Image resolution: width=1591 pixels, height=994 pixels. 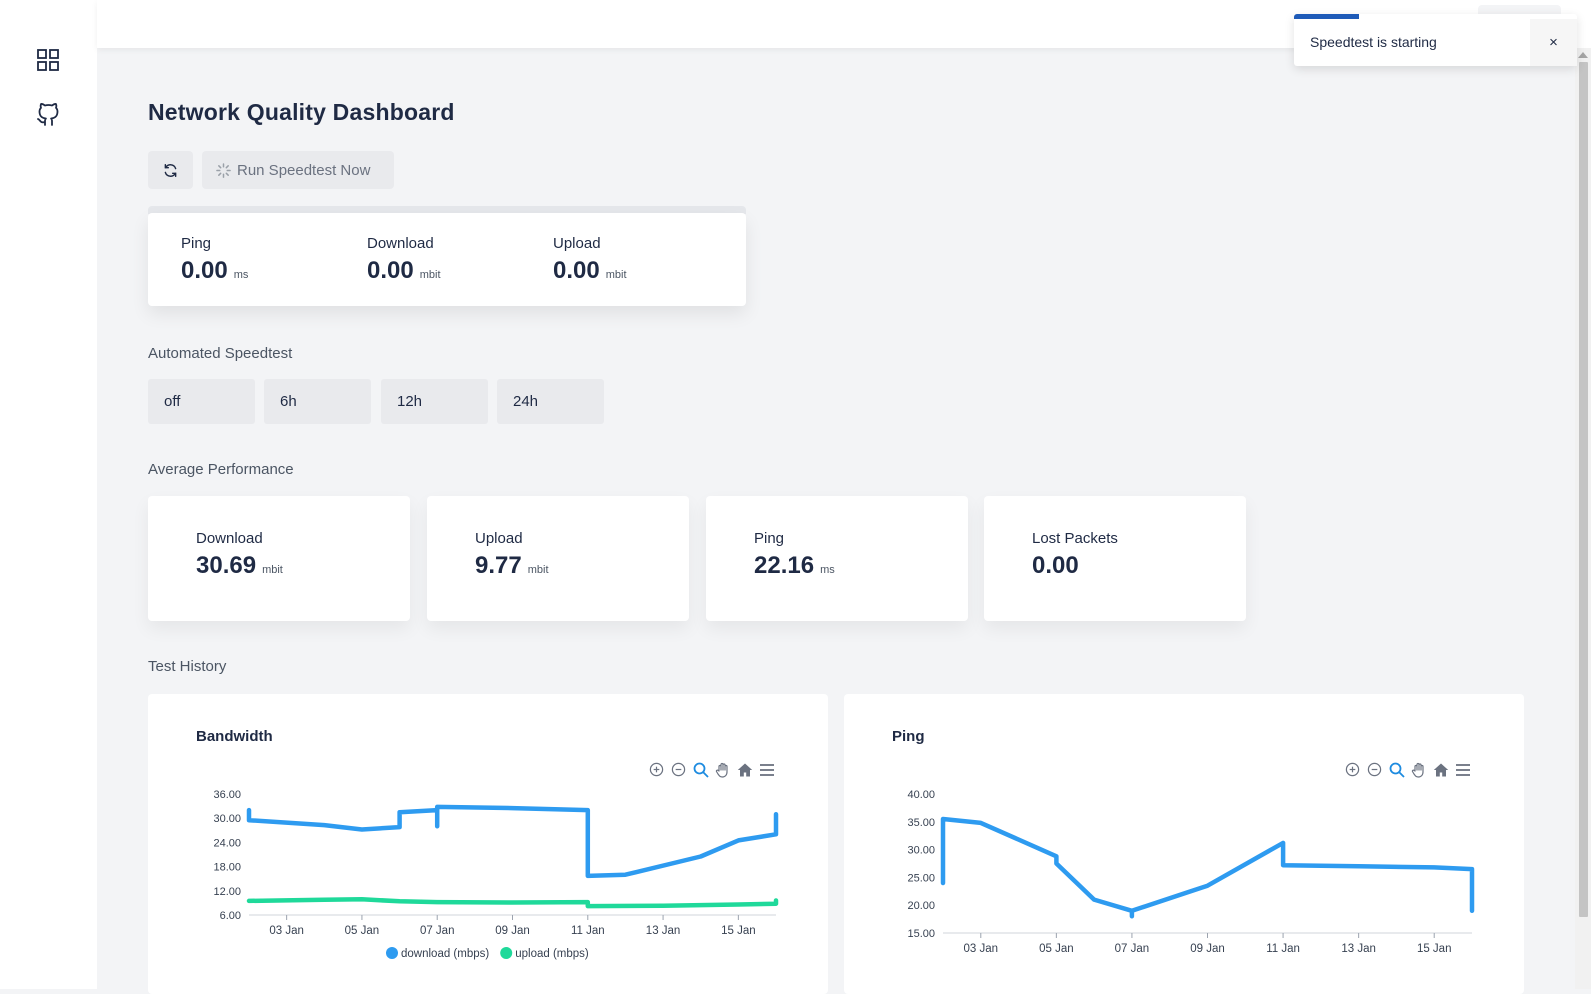 What do you see at coordinates (434, 401) in the screenshot?
I see `schedule-12h-button: 12h` at bounding box center [434, 401].